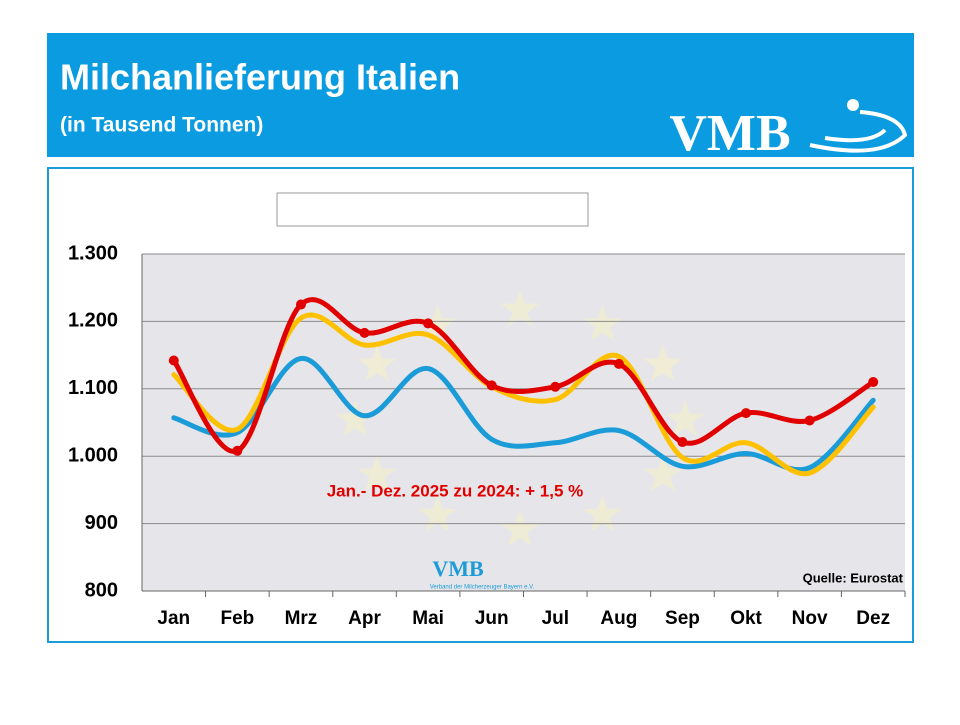 The image size is (960, 725). What do you see at coordinates (458, 568) in the screenshot?
I see `small-logo: VMB` at bounding box center [458, 568].